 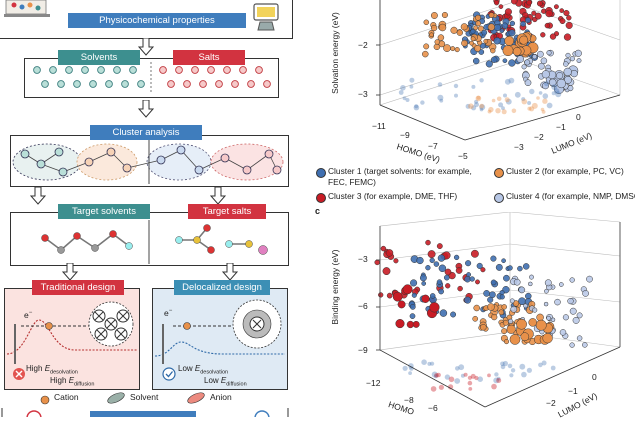 I want to click on plot-c-ytick-3: −9, so click(x=363, y=350).